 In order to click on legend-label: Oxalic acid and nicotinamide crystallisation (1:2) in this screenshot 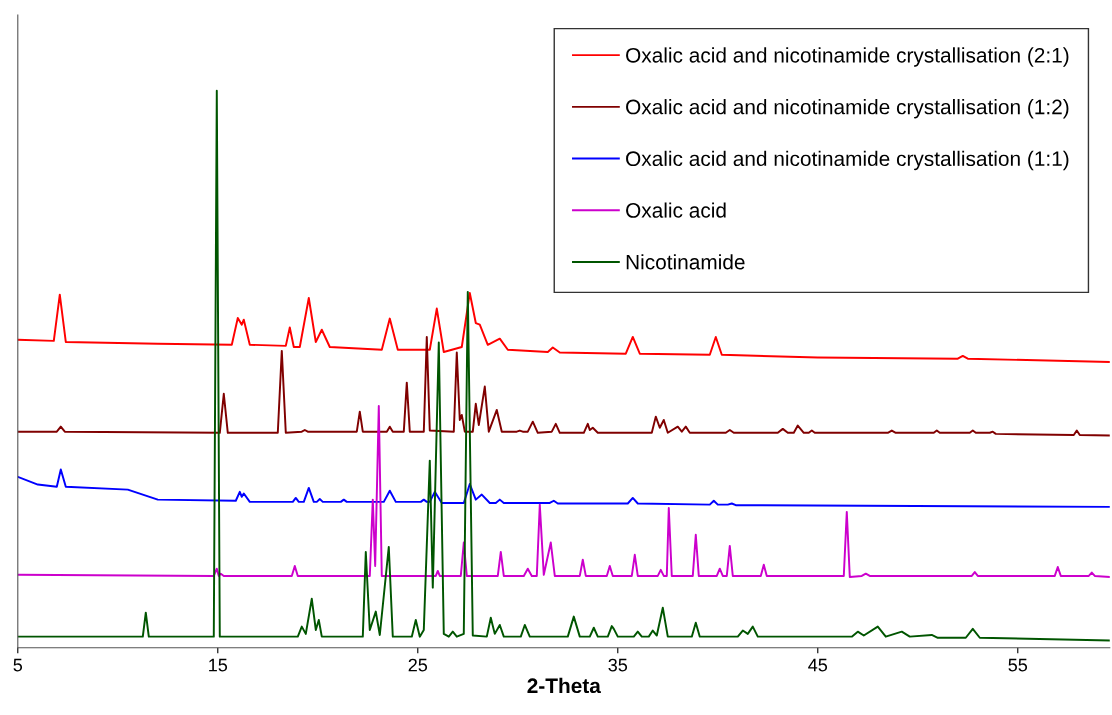, I will do `click(847, 109)`.